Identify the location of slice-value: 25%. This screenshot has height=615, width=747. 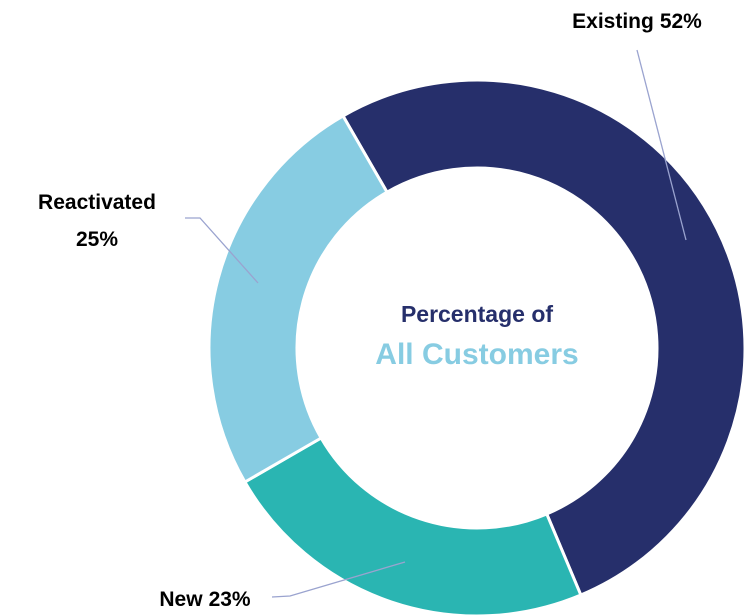
(97, 239).